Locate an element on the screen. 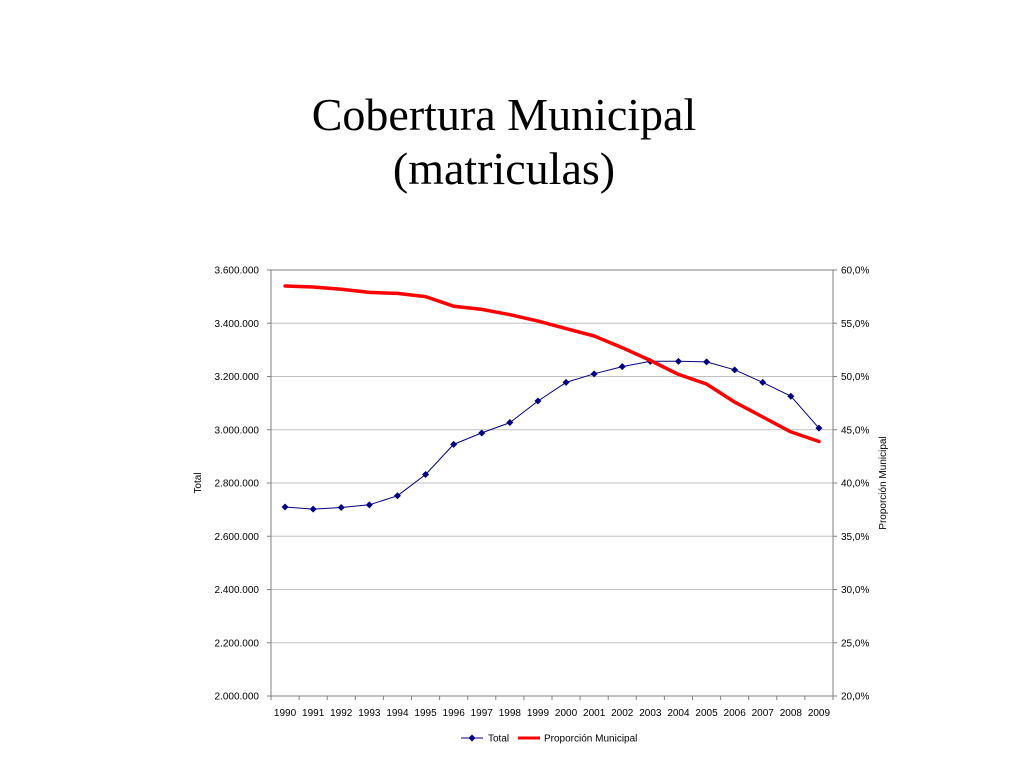  x-tick-label: 2007 is located at coordinates (763, 713).